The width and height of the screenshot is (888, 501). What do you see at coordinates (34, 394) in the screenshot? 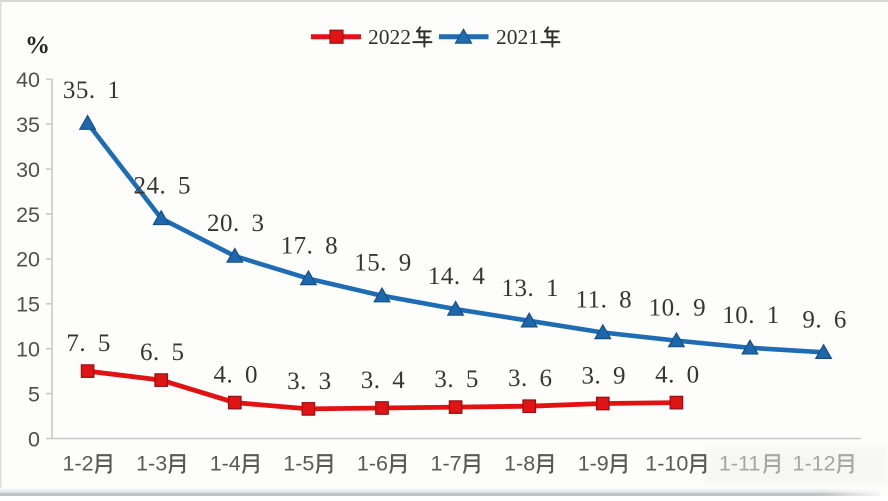
I see `svg-text: 5` at bounding box center [34, 394].